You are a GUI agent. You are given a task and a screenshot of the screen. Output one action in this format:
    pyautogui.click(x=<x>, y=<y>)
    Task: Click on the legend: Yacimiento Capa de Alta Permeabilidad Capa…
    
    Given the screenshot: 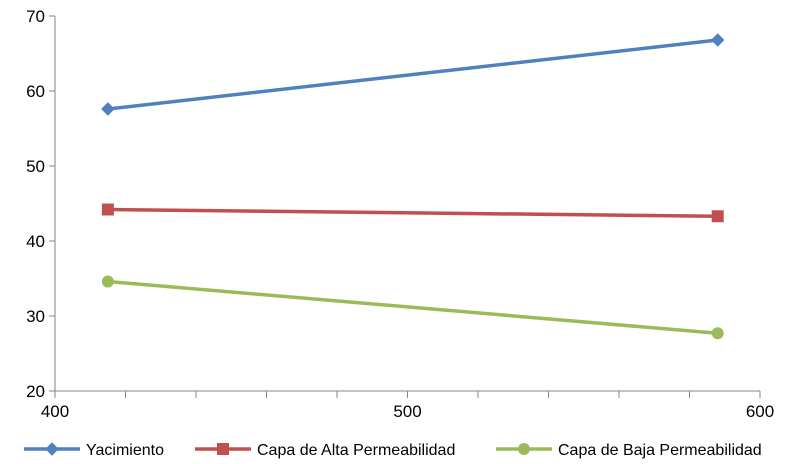 What is the action you would take?
    pyautogui.click(x=393, y=450)
    